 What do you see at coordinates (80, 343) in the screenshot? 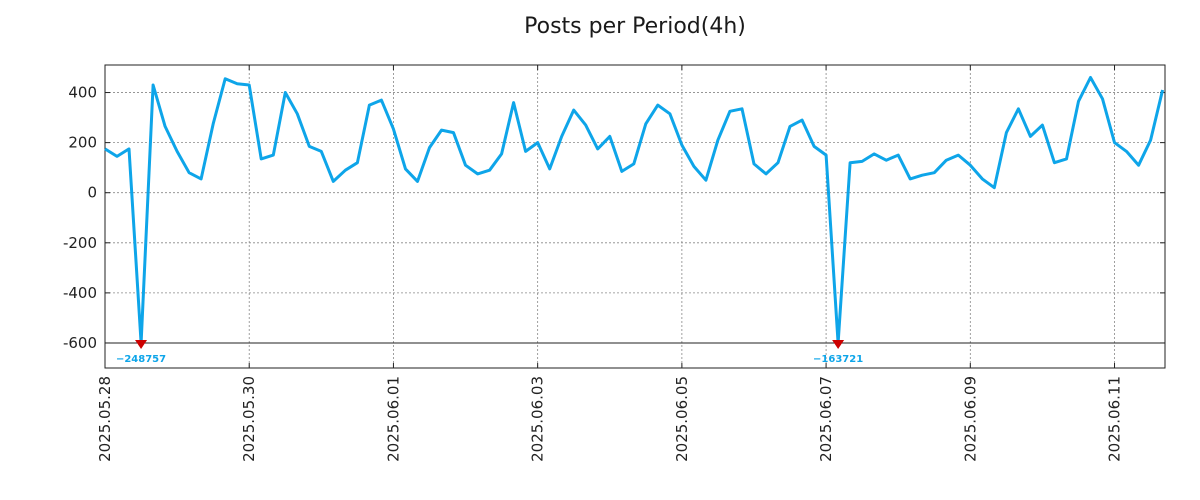
I see `y-tick-label: -600` at bounding box center [80, 343].